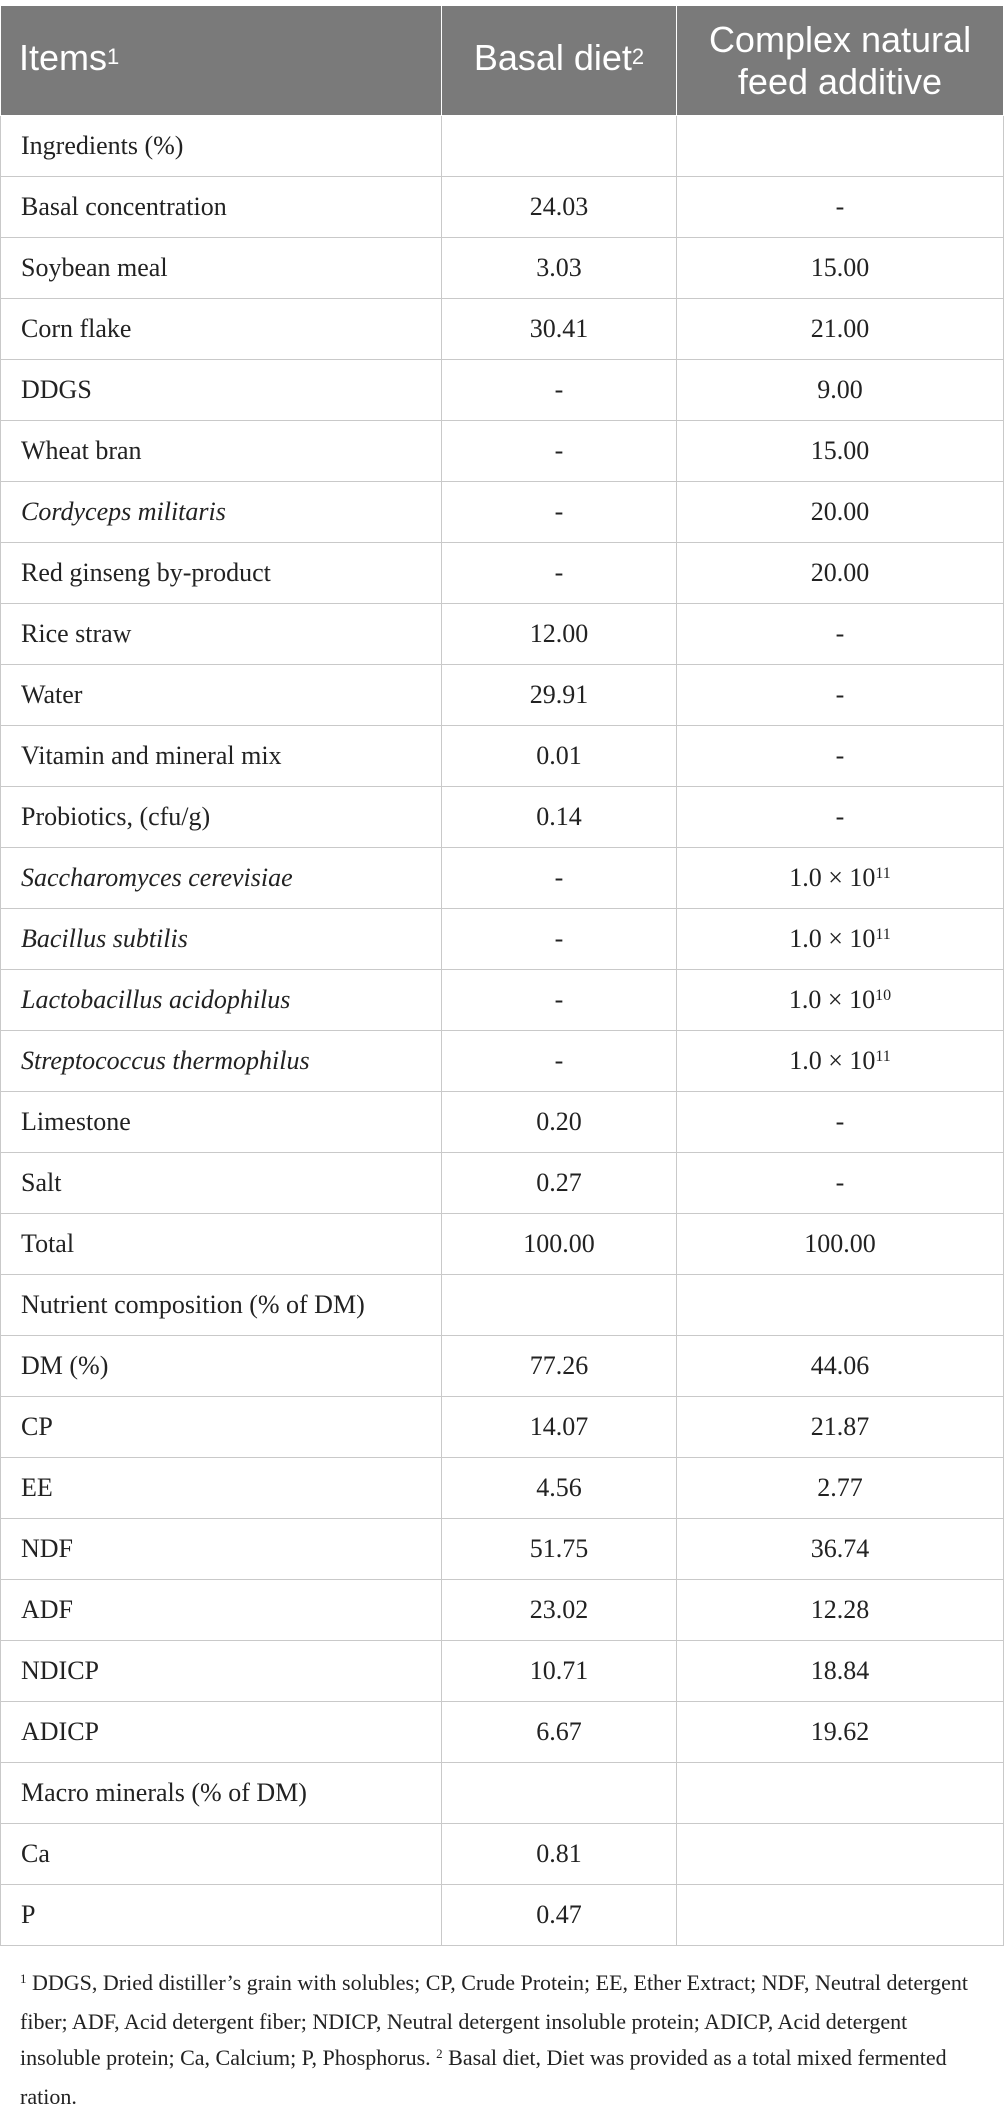  What do you see at coordinates (502, 756) in the screenshot?
I see `table-row: Vitamin and mineral mix 0.01-` at bounding box center [502, 756].